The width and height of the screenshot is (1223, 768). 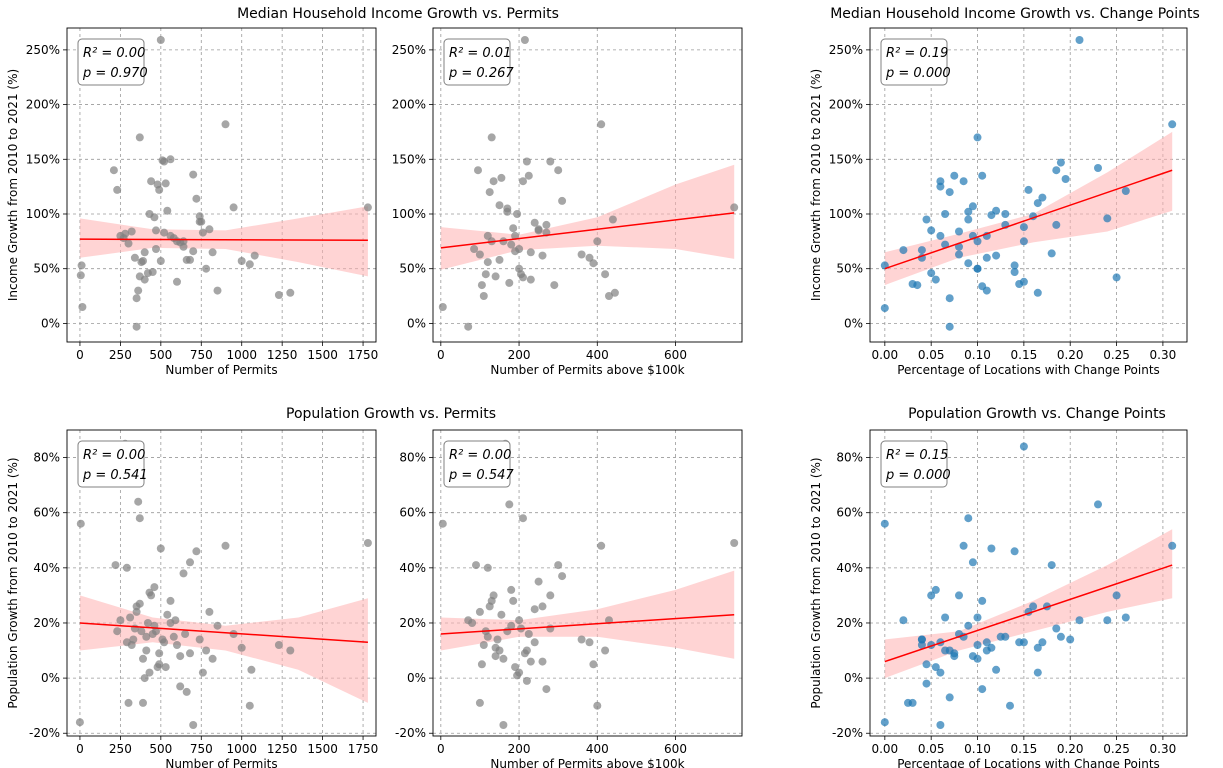 What do you see at coordinates (847, 733) in the screenshot?
I see `y-tick-label: -20%` at bounding box center [847, 733].